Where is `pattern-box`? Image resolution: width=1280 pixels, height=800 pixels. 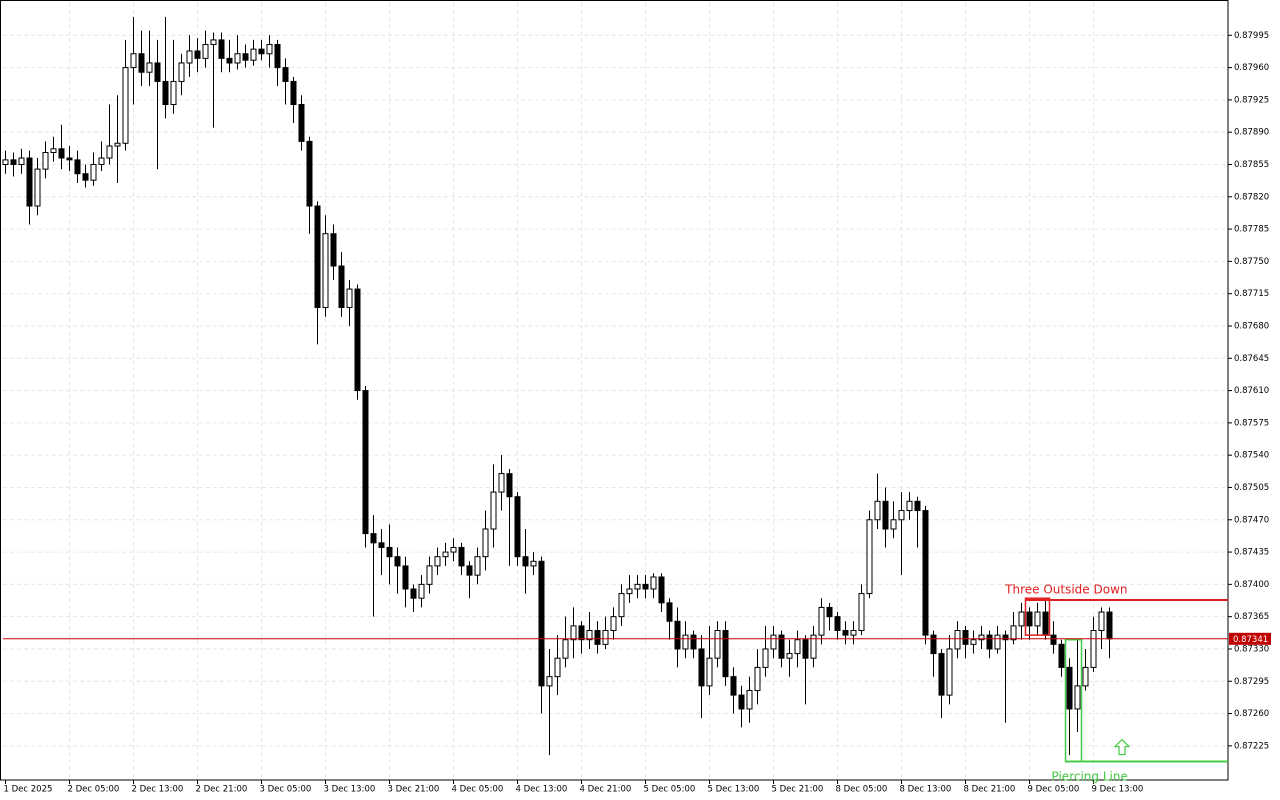 pattern-box is located at coordinates (1037, 616).